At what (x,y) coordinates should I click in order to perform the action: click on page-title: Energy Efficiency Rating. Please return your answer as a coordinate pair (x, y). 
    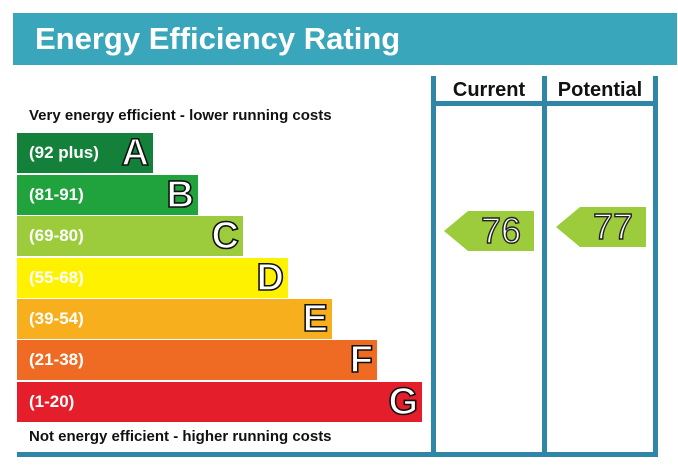
    Looking at the image, I should click on (218, 38).